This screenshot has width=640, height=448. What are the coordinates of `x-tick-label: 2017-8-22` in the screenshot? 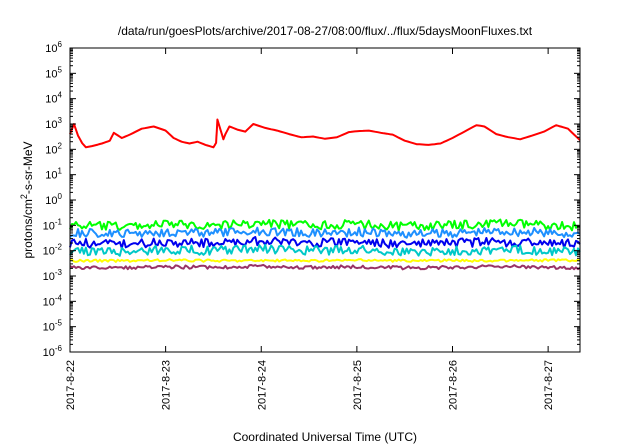 It's located at (71, 385).